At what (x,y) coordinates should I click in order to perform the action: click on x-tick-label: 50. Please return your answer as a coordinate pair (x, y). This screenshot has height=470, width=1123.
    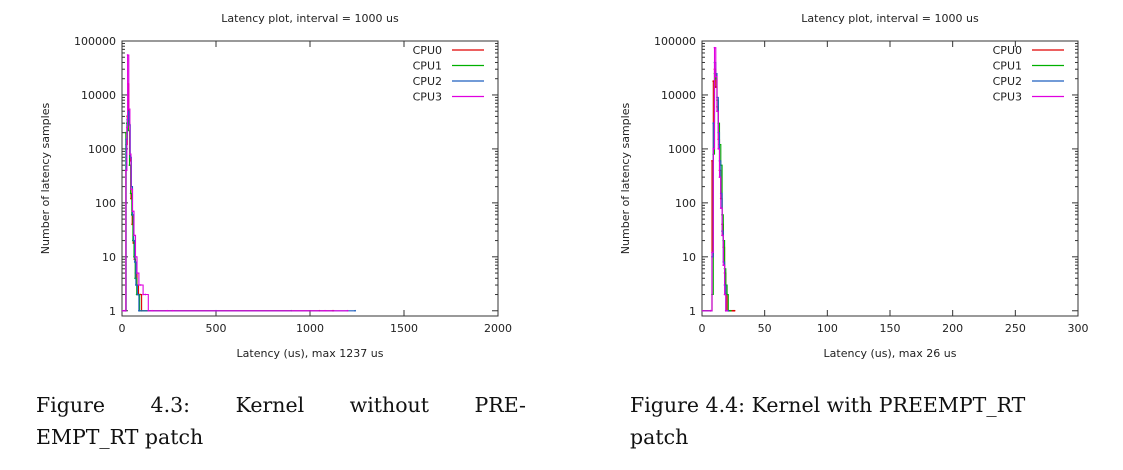
    Looking at the image, I should click on (765, 328).